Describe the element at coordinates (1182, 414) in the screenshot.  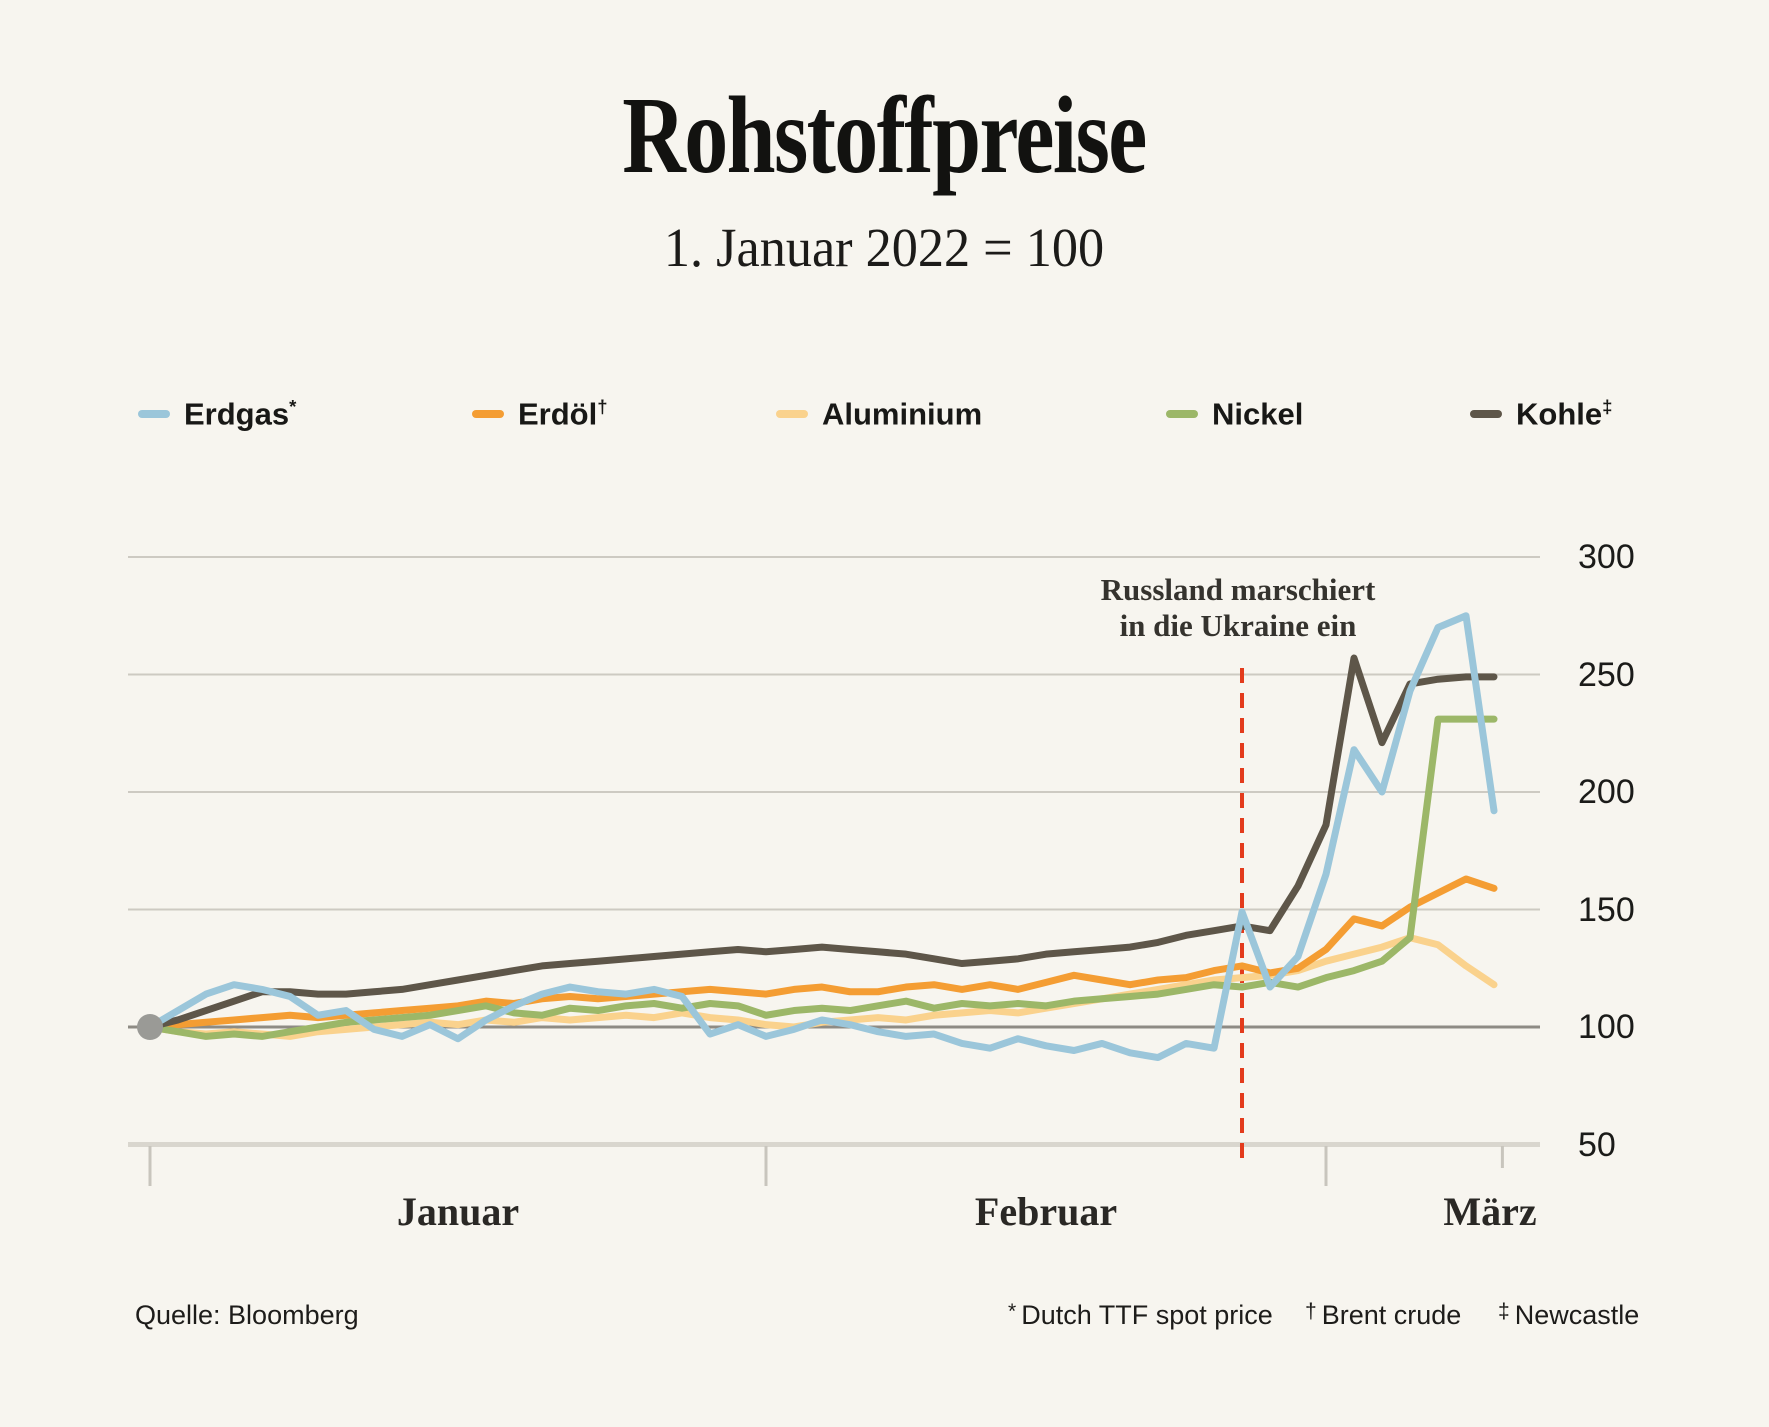
I see `nickel-swatch-icon` at that location.